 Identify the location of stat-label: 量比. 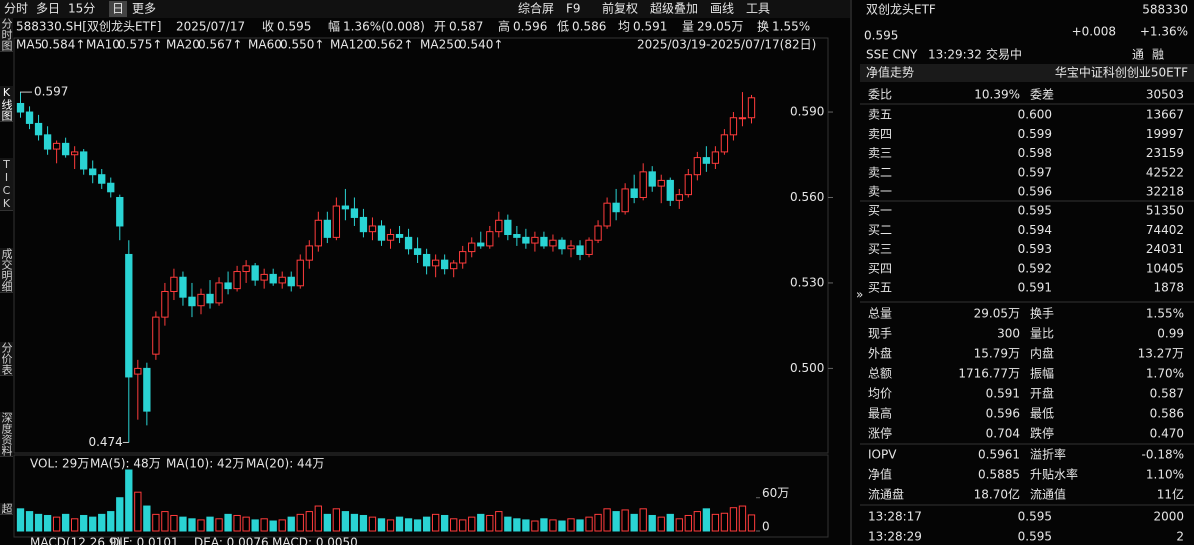
(1042, 334).